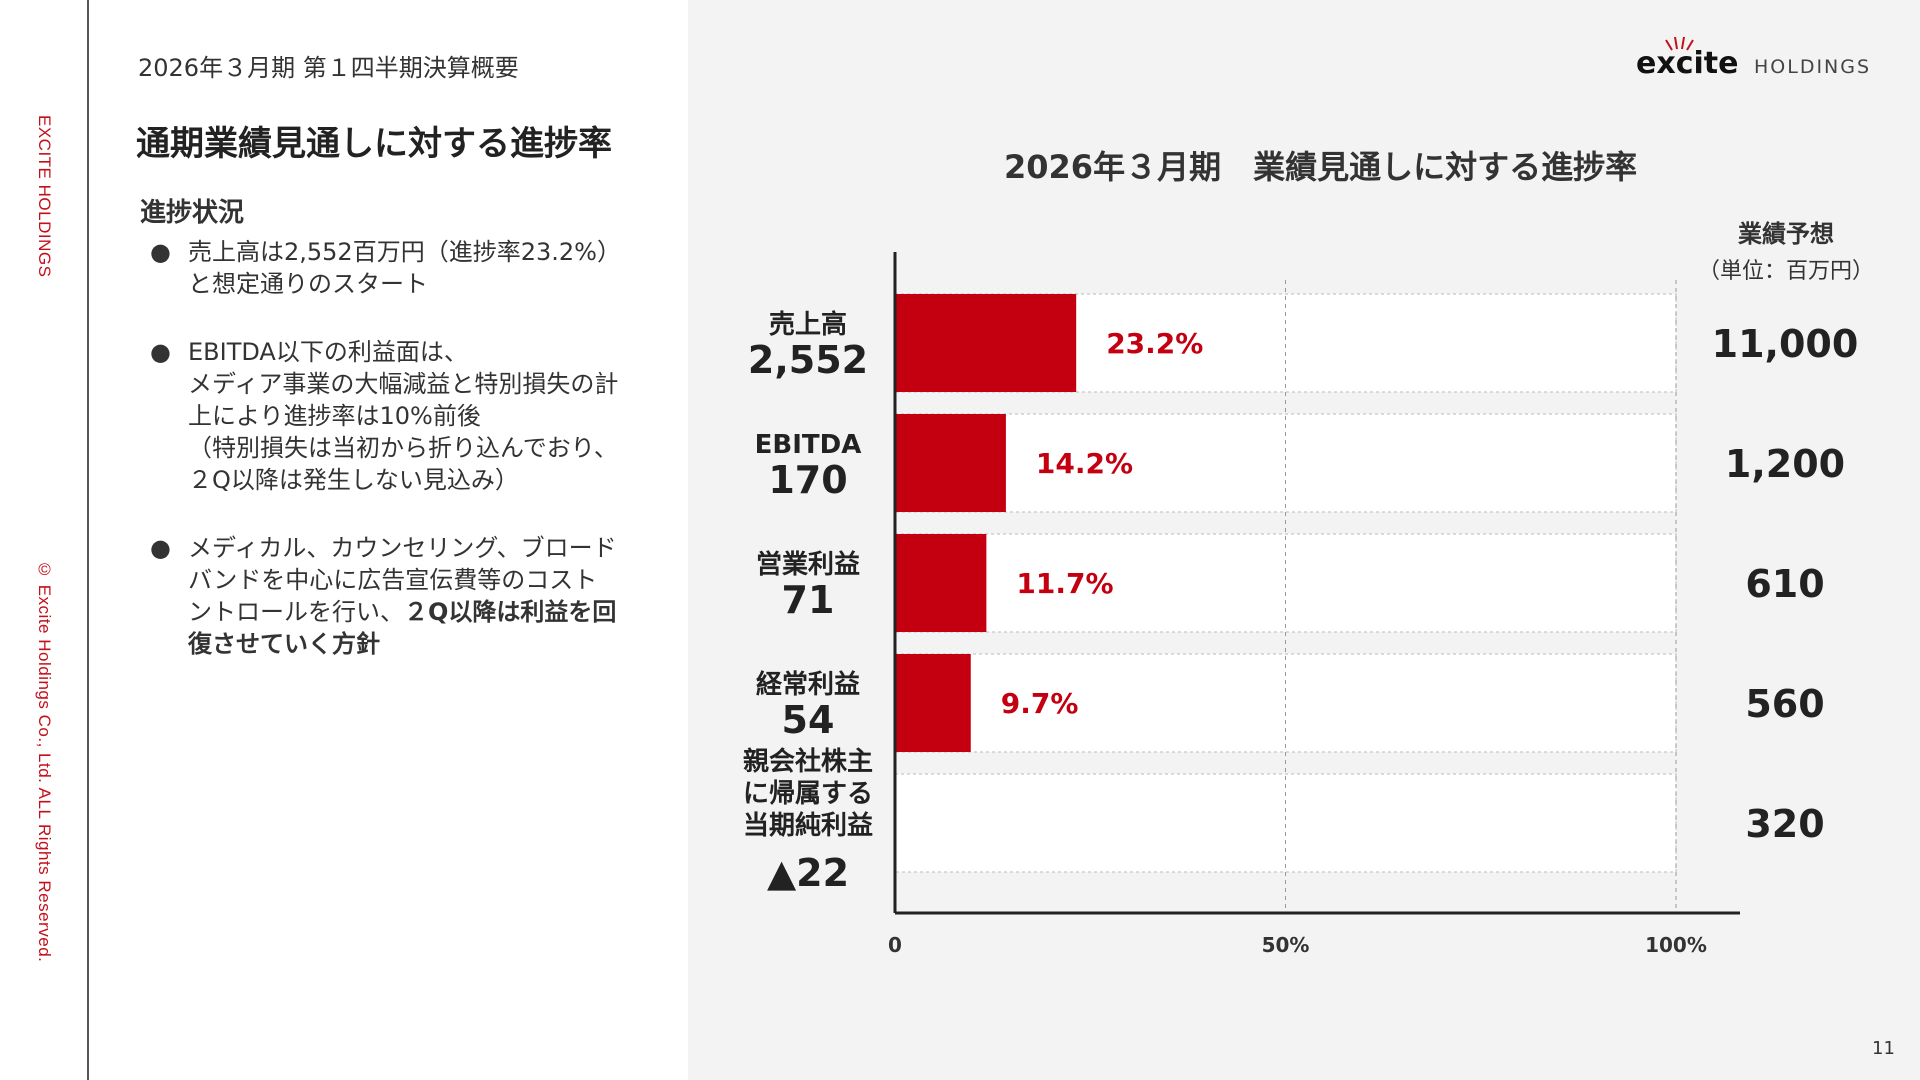  Describe the element at coordinates (1321, 167) in the screenshot. I see `chart-title: 2026年３月期 業績見通しに対する進捗率` at that location.